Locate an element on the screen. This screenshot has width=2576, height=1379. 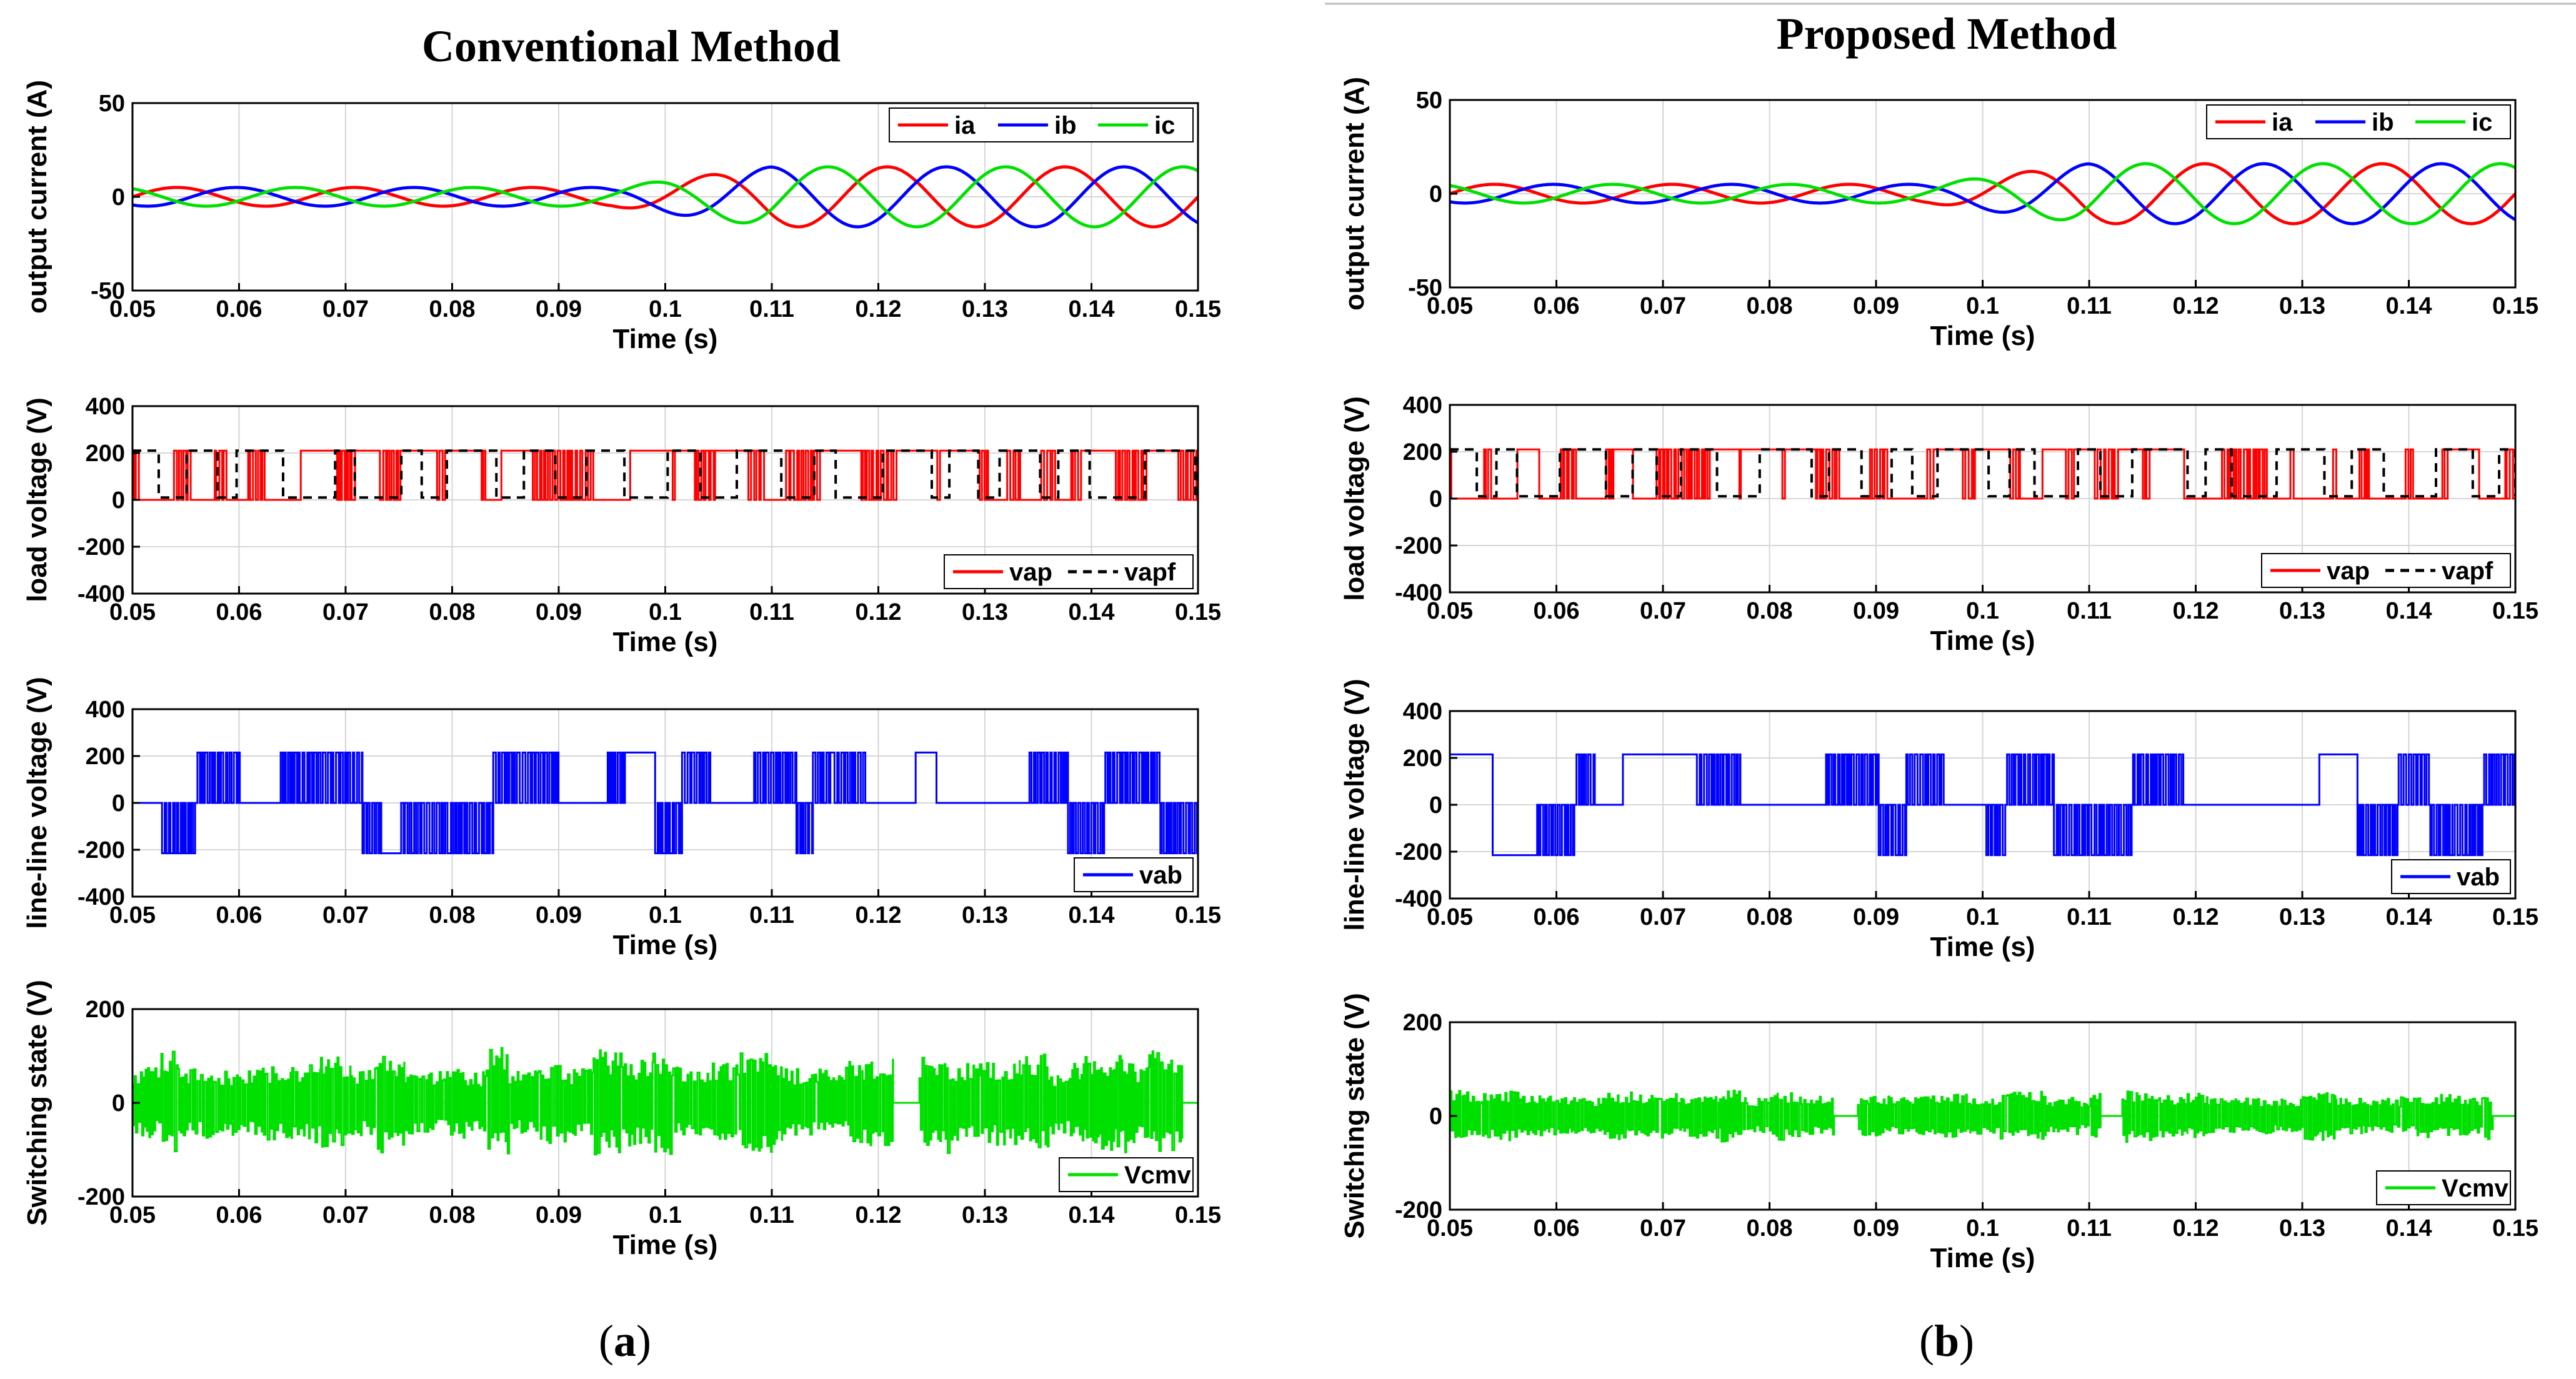
panel-a-label-letter: a is located at coordinates (625, 1341).